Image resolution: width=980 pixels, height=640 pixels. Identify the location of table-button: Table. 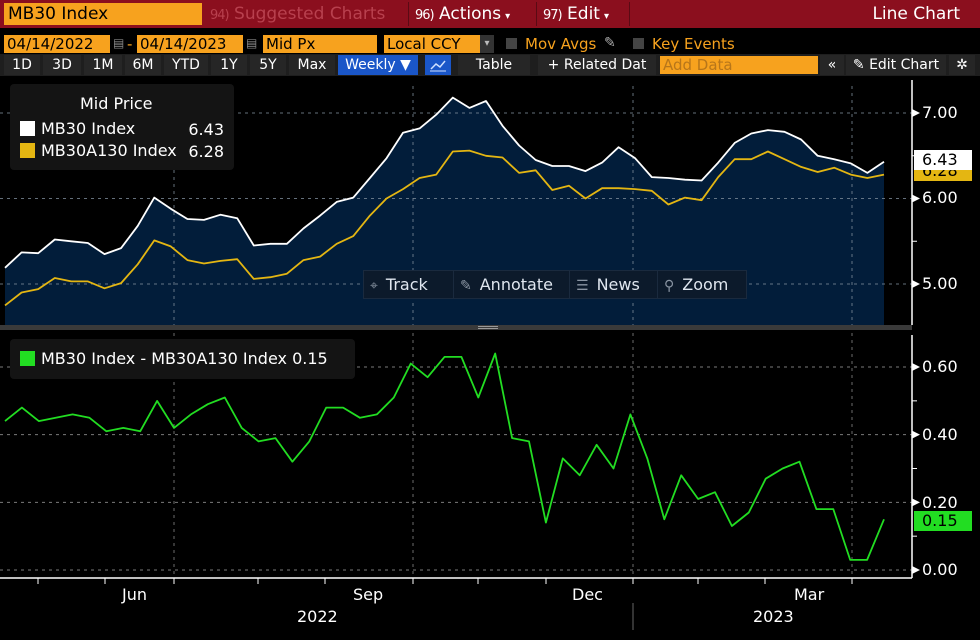
(494, 65).